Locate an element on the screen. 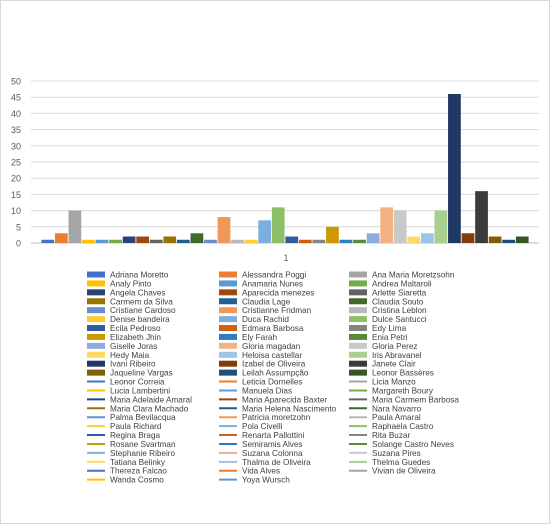 Image resolution: width=550 pixels, height=528 pixels. legend-label: Ana Maria Moretzsohn is located at coordinates (413, 275).